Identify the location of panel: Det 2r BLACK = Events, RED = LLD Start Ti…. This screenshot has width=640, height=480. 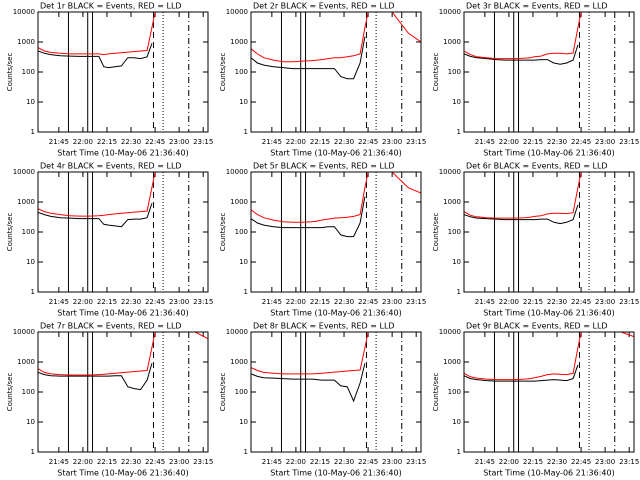
(322, 80).